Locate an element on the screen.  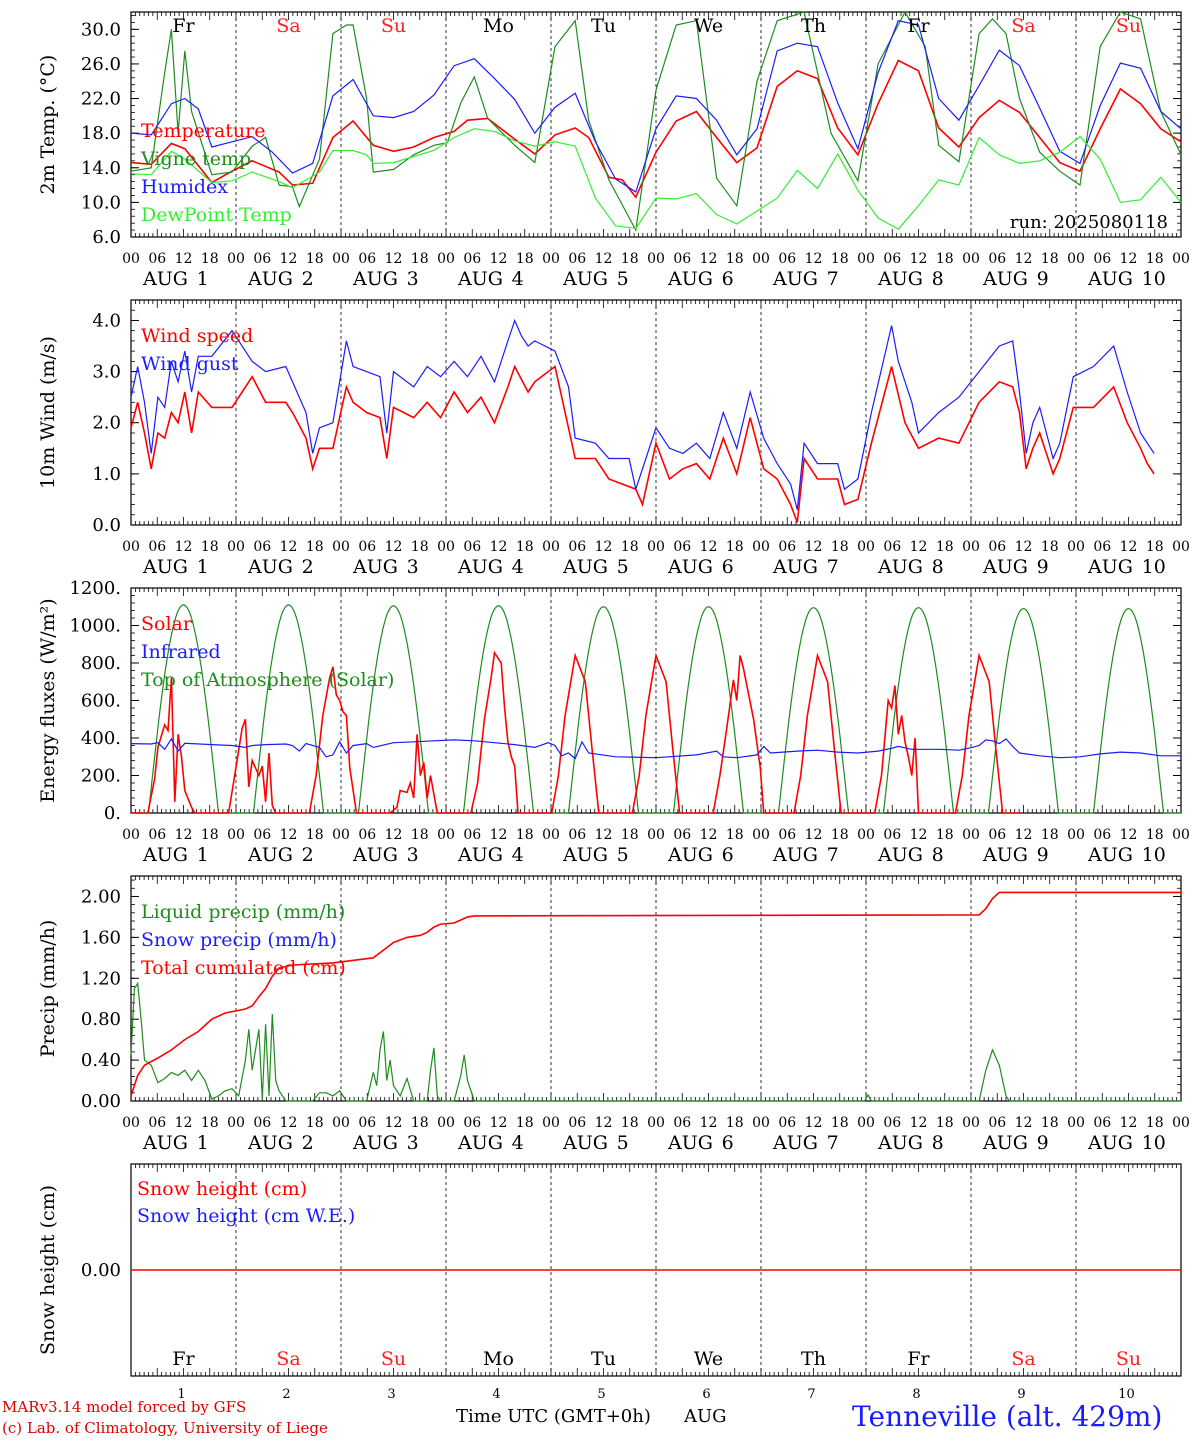
y-tick-label: 30.0 is located at coordinates (101, 29).